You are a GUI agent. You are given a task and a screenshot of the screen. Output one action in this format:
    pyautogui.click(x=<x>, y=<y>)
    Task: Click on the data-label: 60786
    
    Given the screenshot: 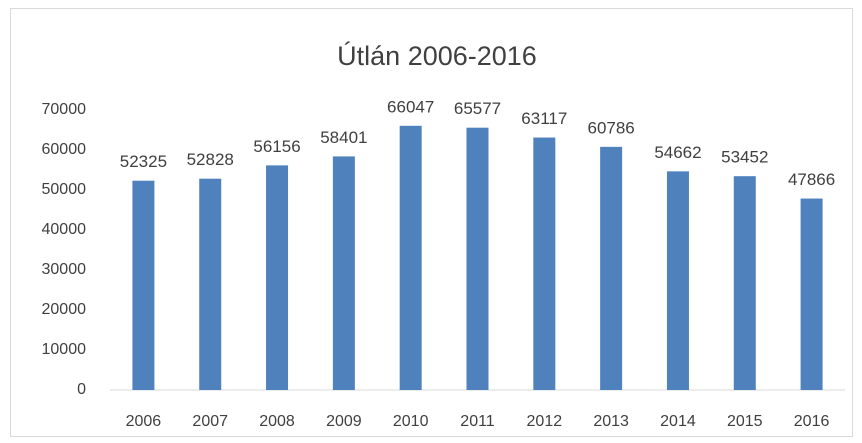 What is the action you would take?
    pyautogui.click(x=610, y=127)
    